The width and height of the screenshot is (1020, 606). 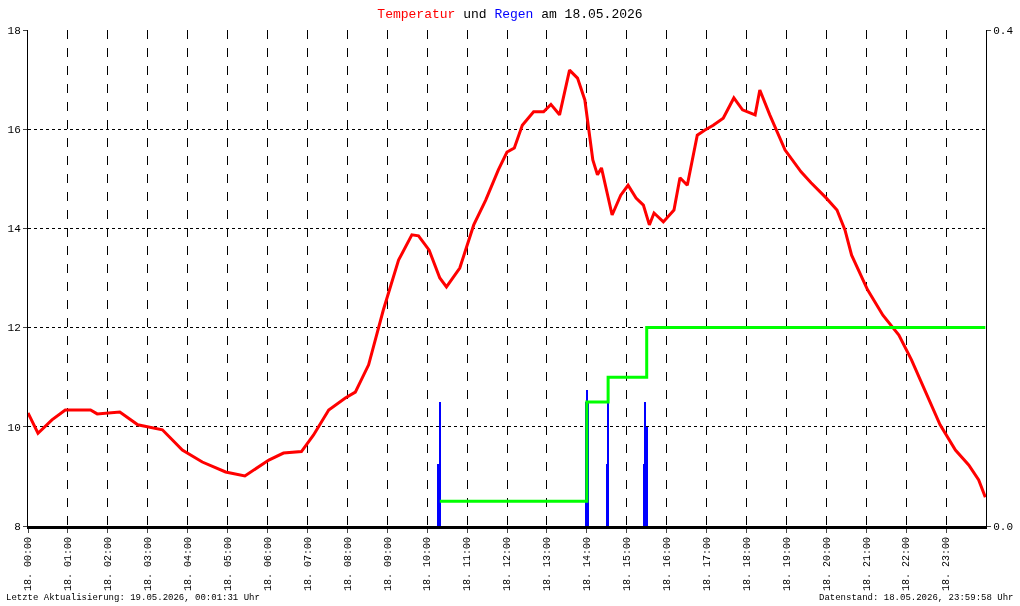 What do you see at coordinates (667, 564) in the screenshot?
I see `x-tick-label: 18. 16:00` at bounding box center [667, 564].